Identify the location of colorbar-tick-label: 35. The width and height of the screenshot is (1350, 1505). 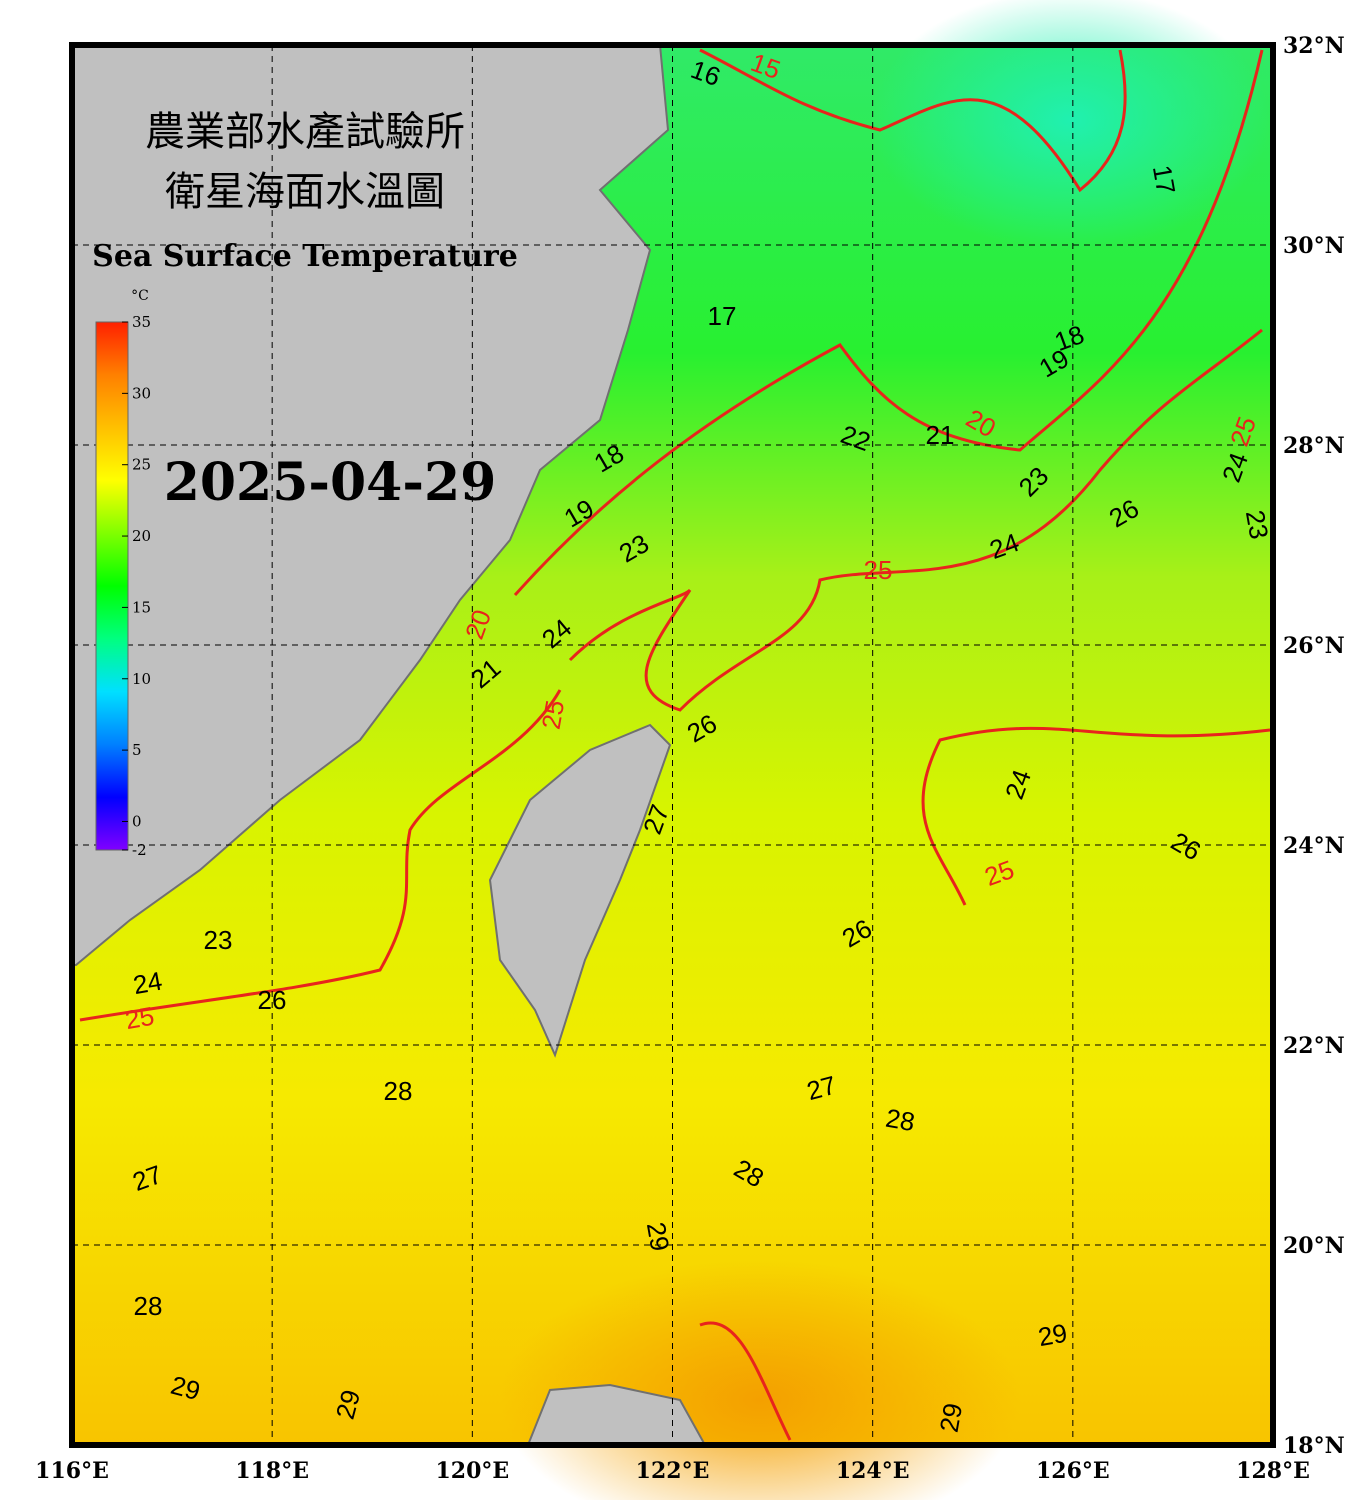
(141, 322).